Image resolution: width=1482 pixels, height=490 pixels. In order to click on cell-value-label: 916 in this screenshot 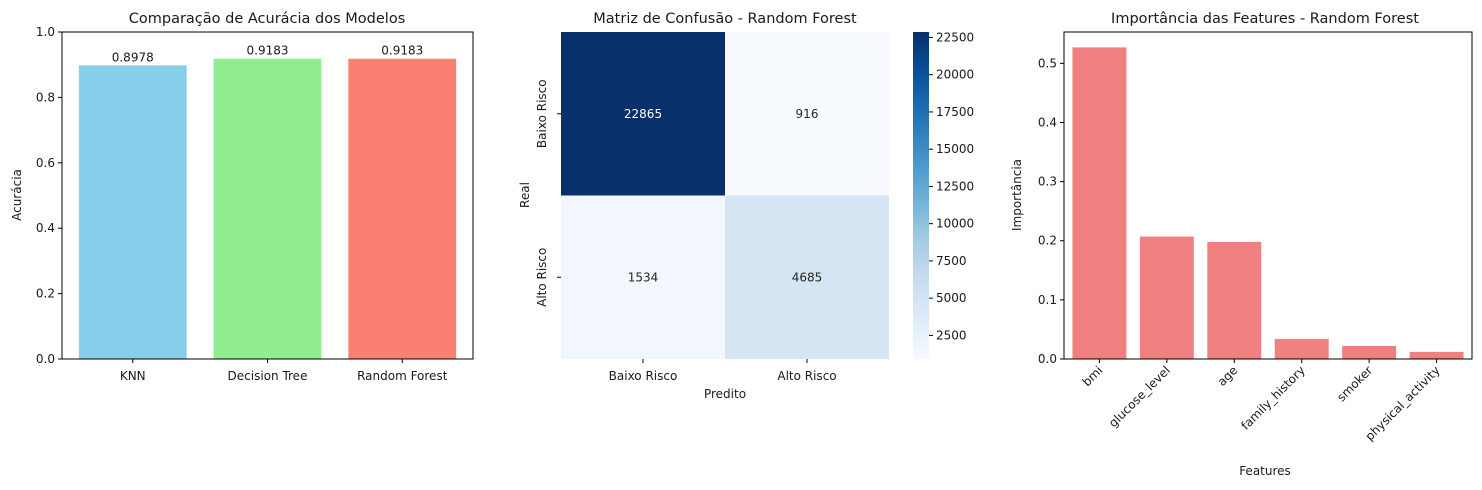, I will do `click(807, 114)`.